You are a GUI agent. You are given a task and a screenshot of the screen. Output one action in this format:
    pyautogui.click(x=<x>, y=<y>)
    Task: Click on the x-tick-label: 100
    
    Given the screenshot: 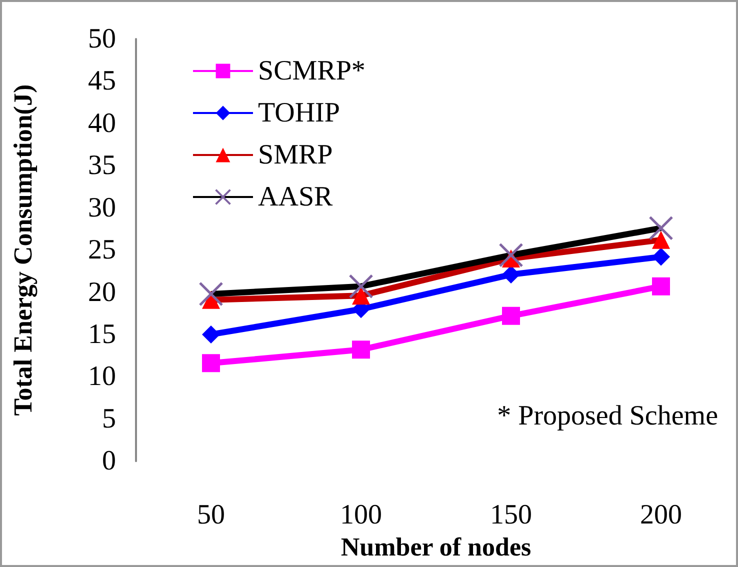 What is the action you would take?
    pyautogui.click(x=361, y=515)
    